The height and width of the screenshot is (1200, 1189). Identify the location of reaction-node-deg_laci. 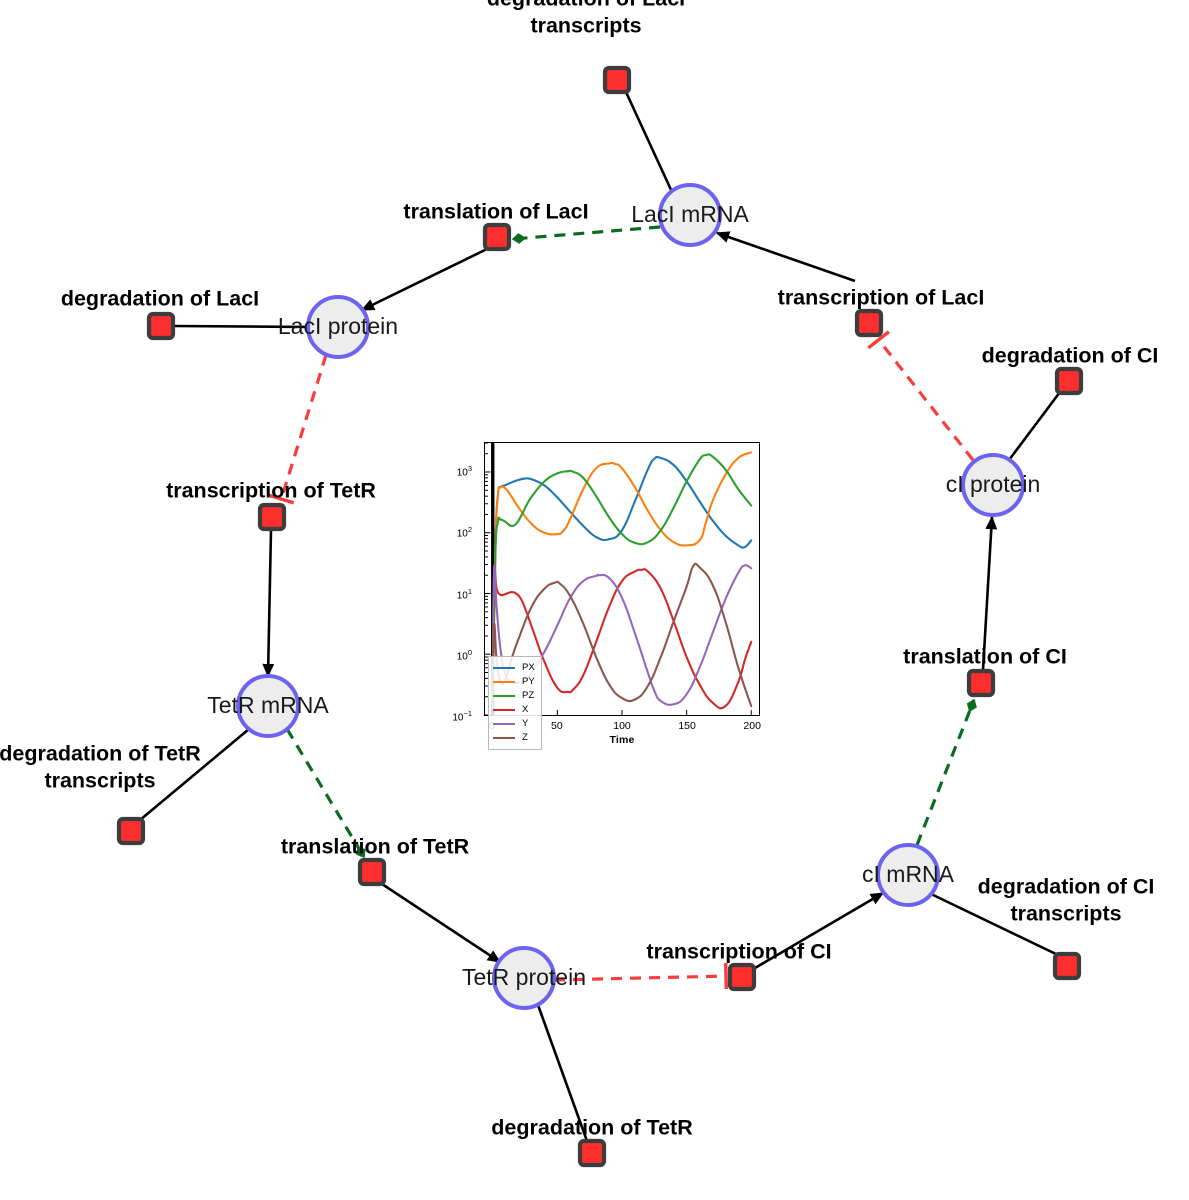
(161, 326).